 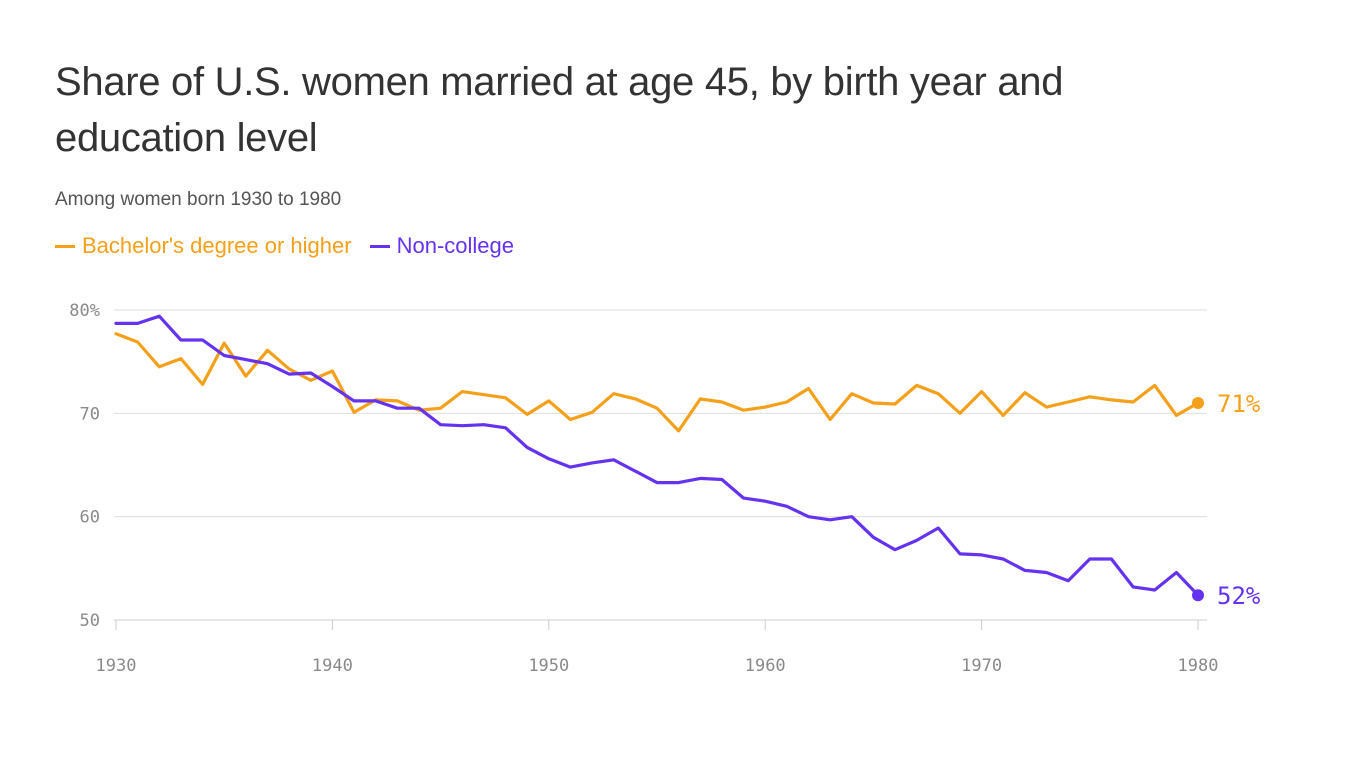 I want to click on end-marker-bachelors, so click(x=1198, y=403).